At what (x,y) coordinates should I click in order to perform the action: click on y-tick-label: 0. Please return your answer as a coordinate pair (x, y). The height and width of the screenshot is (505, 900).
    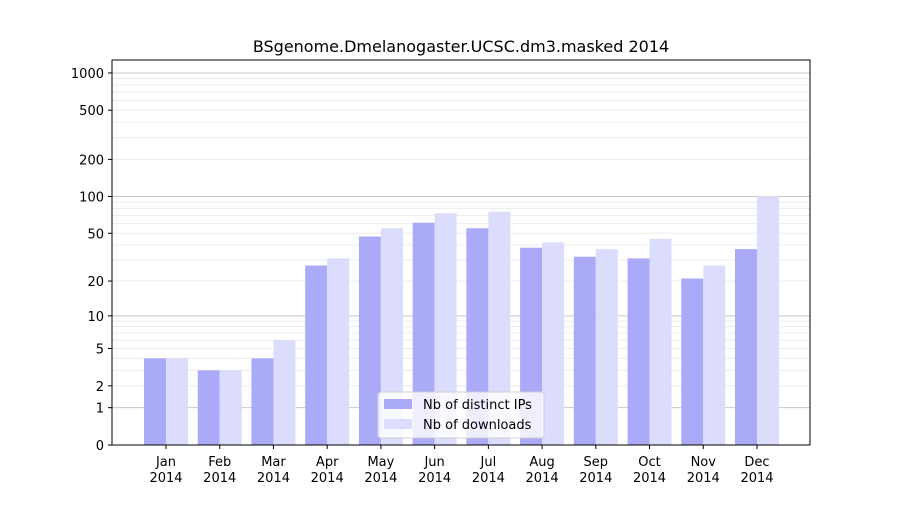
    Looking at the image, I should click on (100, 446).